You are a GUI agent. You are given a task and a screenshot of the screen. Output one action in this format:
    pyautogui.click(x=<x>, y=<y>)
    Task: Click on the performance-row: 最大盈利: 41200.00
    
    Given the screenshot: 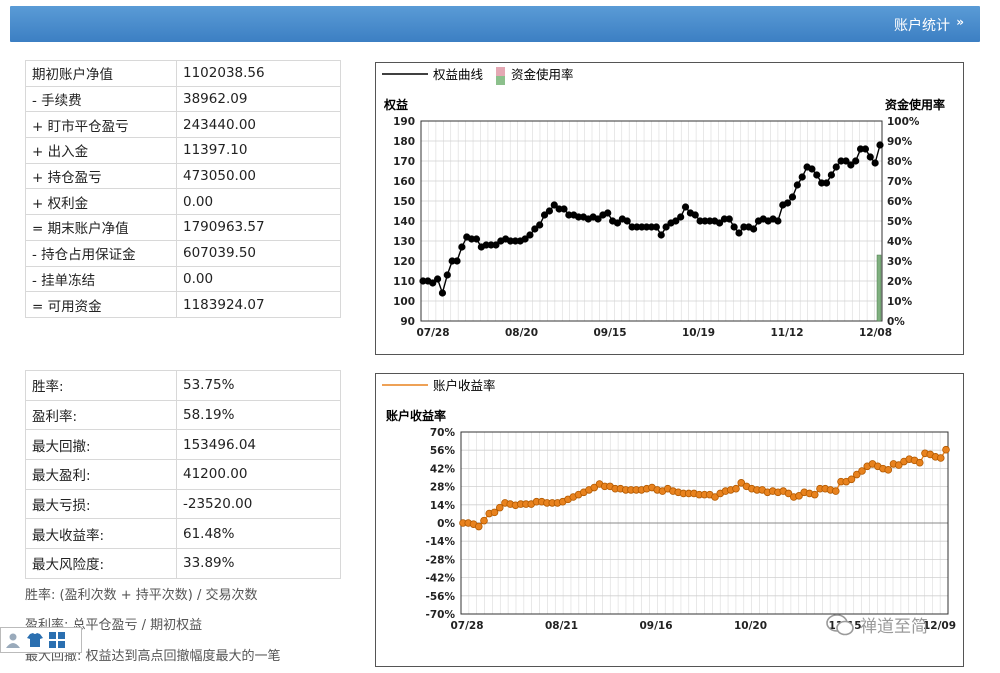 What is the action you would take?
    pyautogui.click(x=183, y=474)
    